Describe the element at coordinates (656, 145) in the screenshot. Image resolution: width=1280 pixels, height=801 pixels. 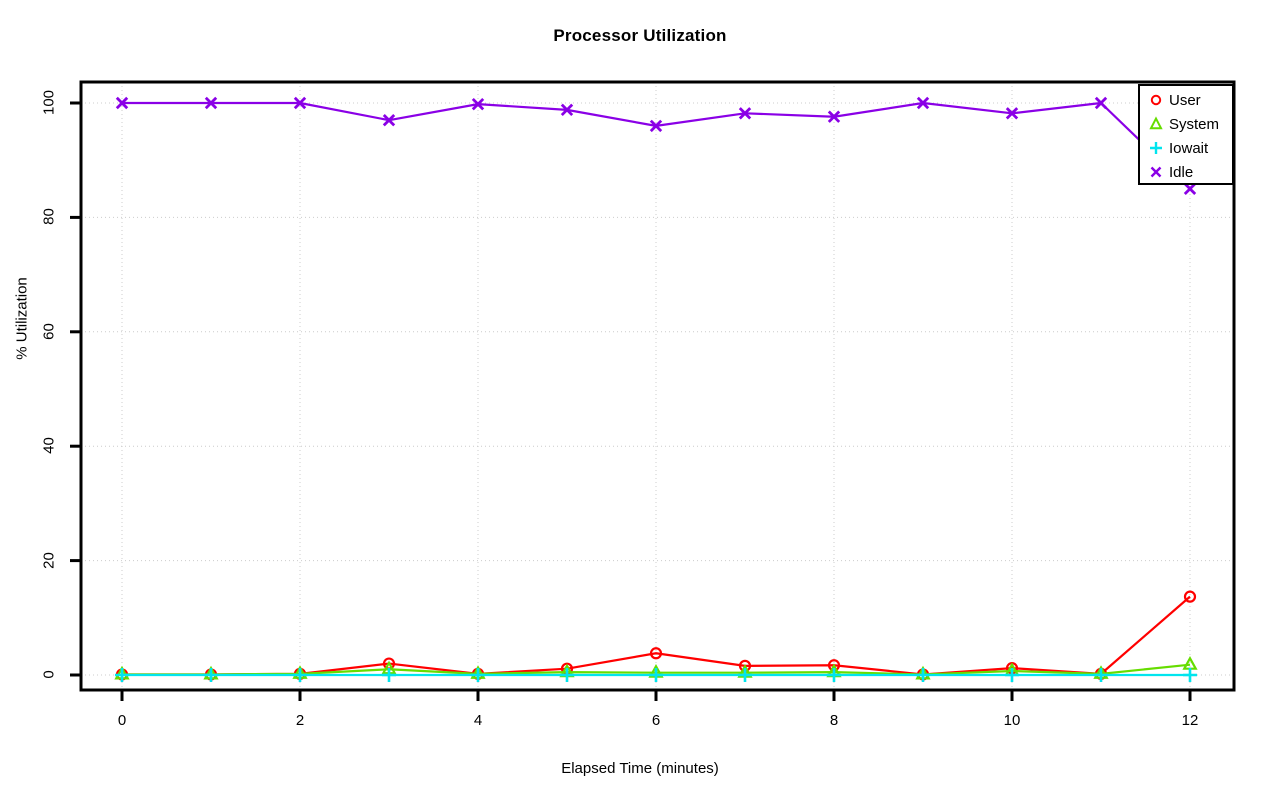
I see `series-idle` at that location.